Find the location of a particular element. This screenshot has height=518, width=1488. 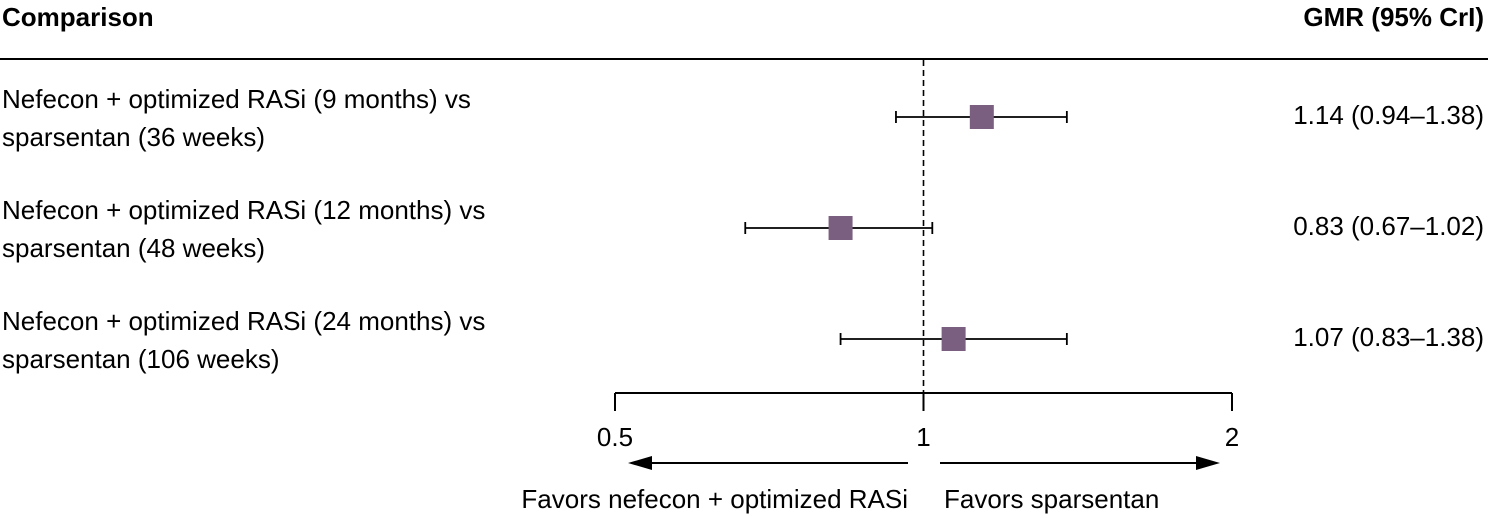

favors-right-arrowhead is located at coordinates (1208, 463).